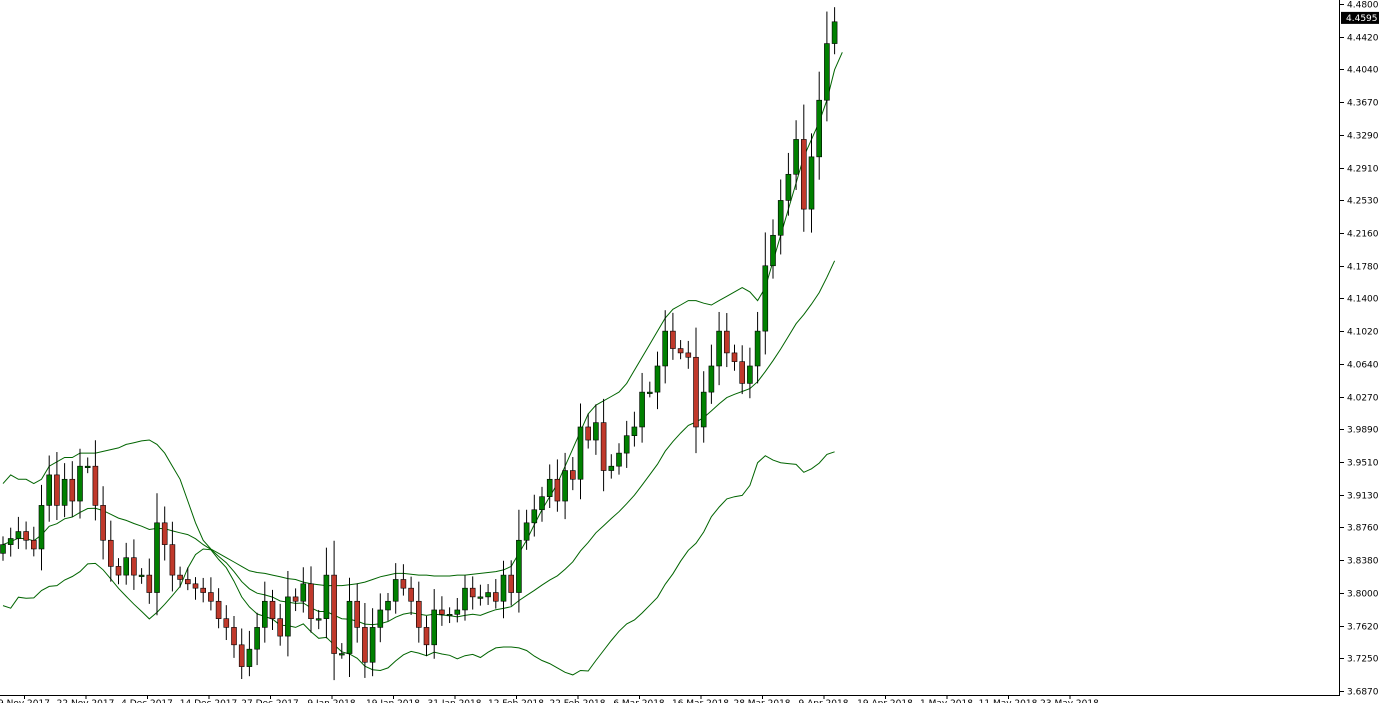  What do you see at coordinates (1069, 701) in the screenshot?
I see `time-tick-label: 23 May 2018` at bounding box center [1069, 701].